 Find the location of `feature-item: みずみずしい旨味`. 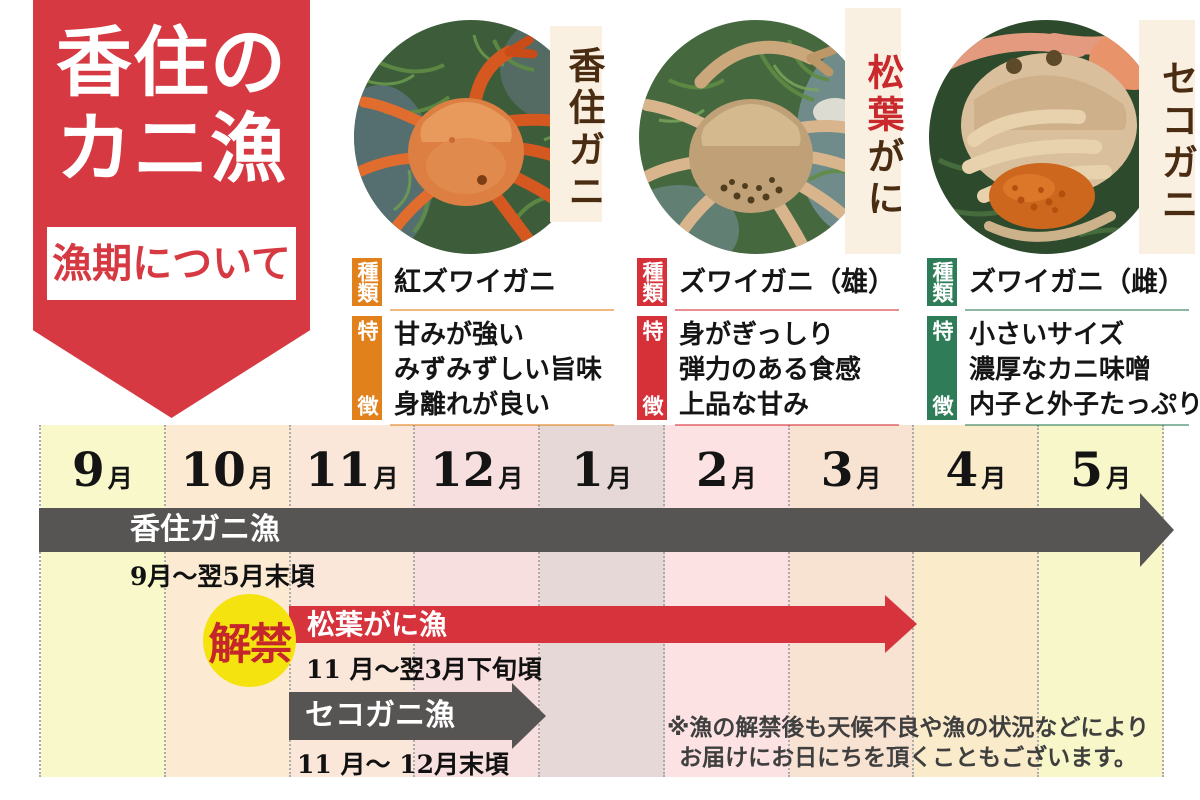

feature-item: みずみずしい旨味 is located at coordinates (498, 370).